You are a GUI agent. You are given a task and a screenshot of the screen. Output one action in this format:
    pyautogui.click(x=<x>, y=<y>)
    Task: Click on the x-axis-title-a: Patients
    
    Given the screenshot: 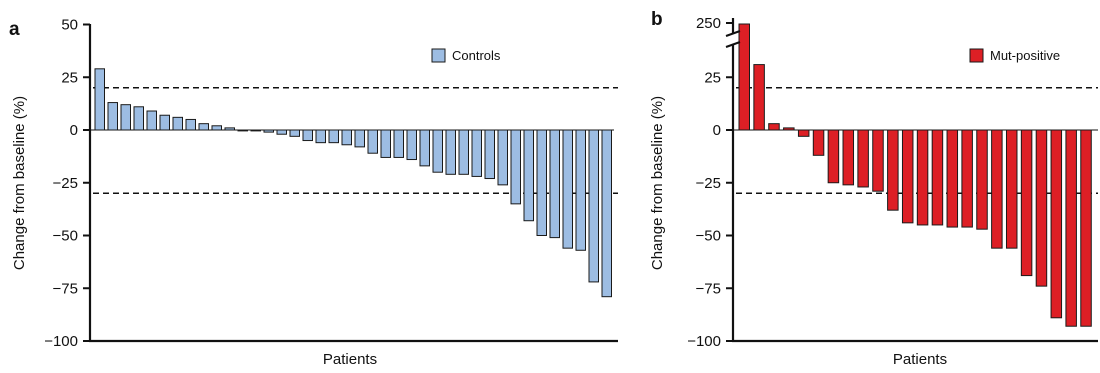 What is the action you would take?
    pyautogui.click(x=350, y=359)
    